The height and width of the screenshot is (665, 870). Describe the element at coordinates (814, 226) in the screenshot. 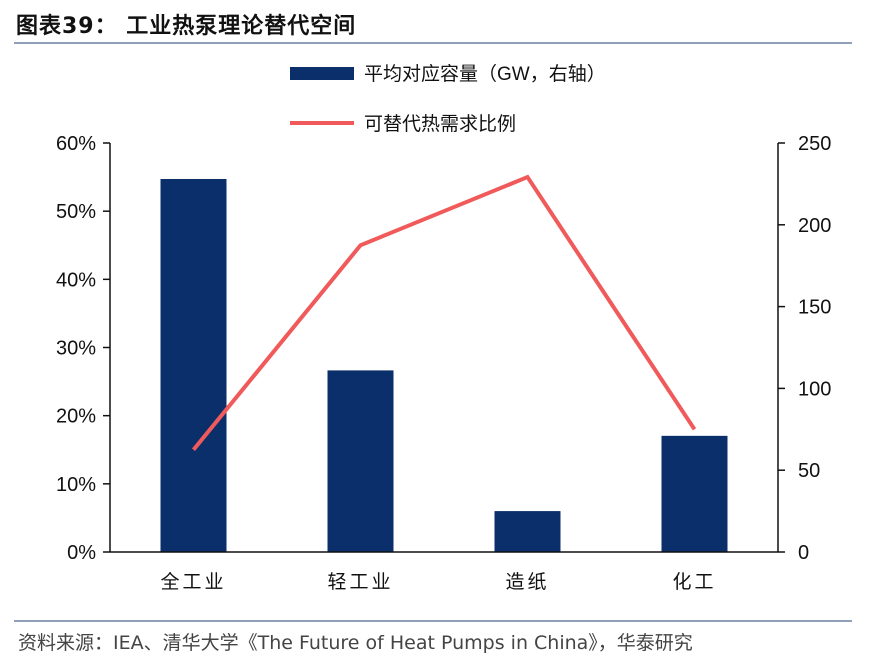

I see `right-tick-label: 200` at that location.